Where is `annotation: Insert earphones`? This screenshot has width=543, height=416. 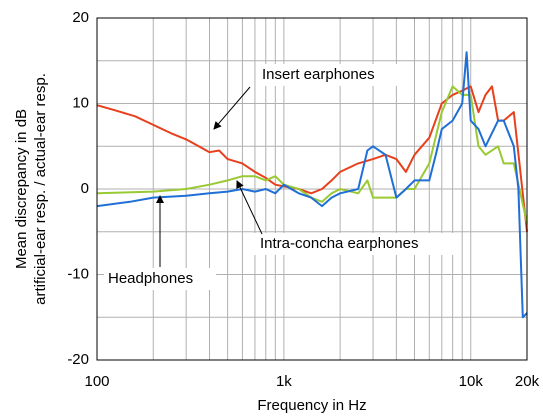
annotation: Insert earphones is located at coordinates (318, 74).